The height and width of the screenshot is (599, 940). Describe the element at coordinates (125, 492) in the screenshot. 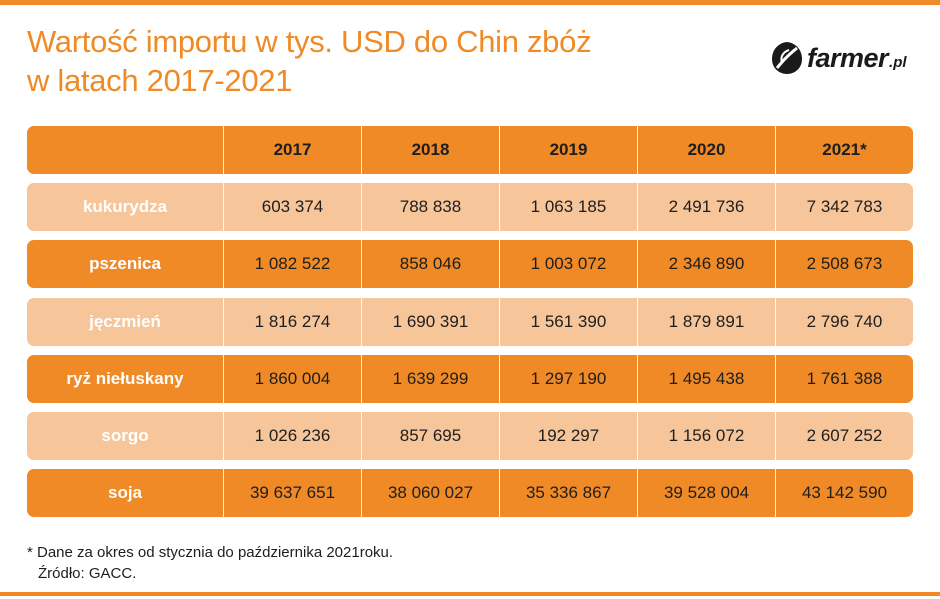

I see `row-label: soja` at that location.